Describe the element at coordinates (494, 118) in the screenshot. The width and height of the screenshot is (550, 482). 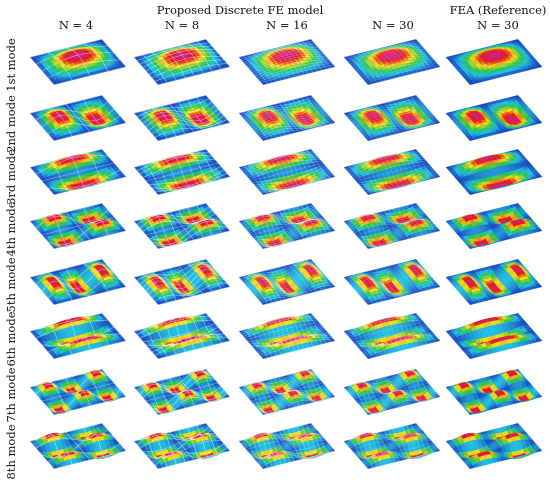
I see `mode-plot-r2-c5` at that location.